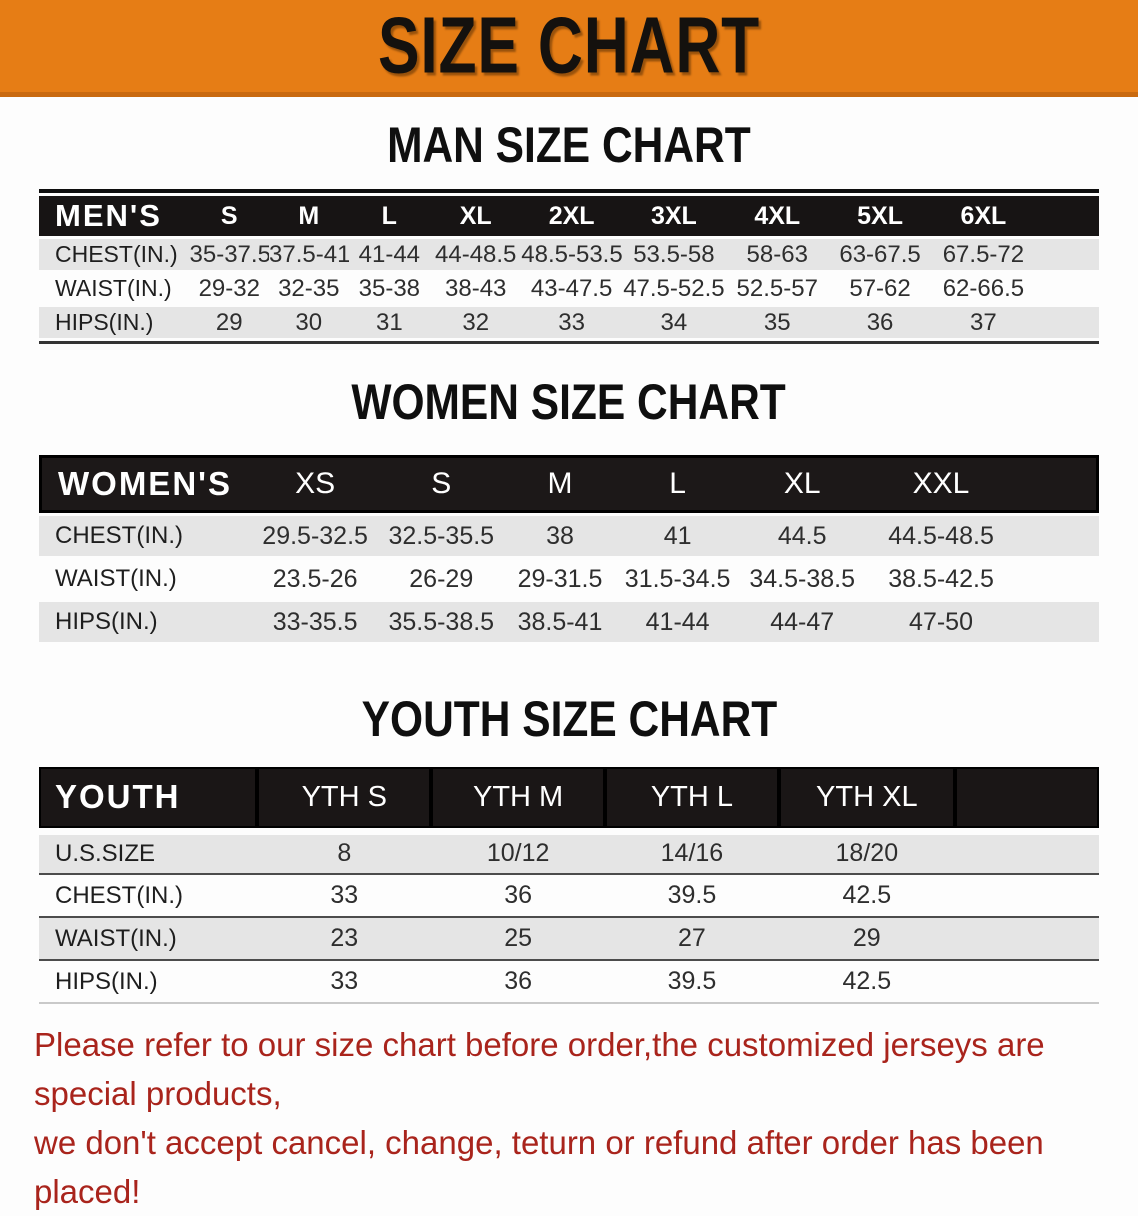  Describe the element at coordinates (560, 536) in the screenshot. I see `measurement-value: 38` at that location.